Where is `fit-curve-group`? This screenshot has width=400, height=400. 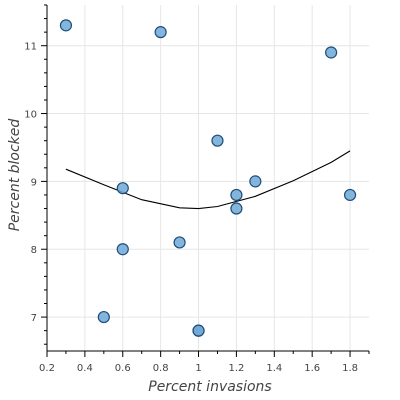
fit-curve-group is located at coordinates (208, 180).